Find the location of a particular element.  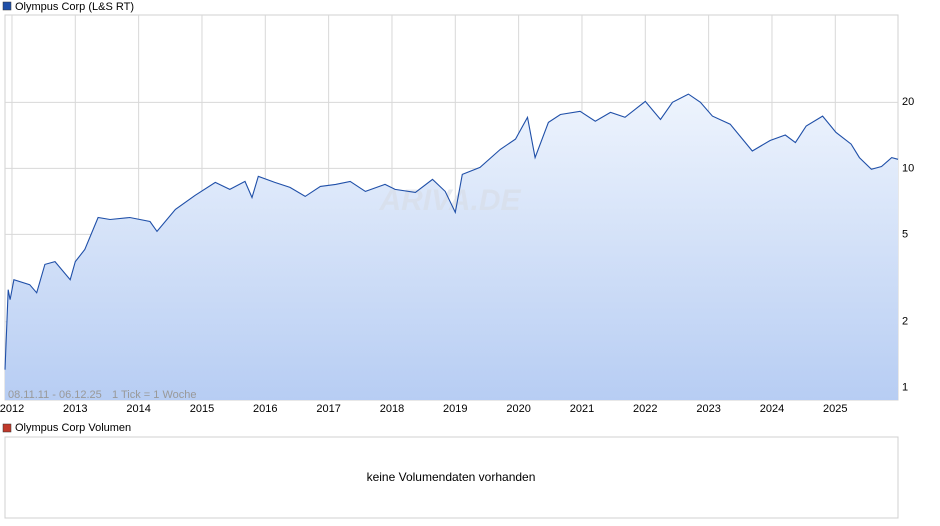

x-tick-label: 2017 is located at coordinates (328, 409).